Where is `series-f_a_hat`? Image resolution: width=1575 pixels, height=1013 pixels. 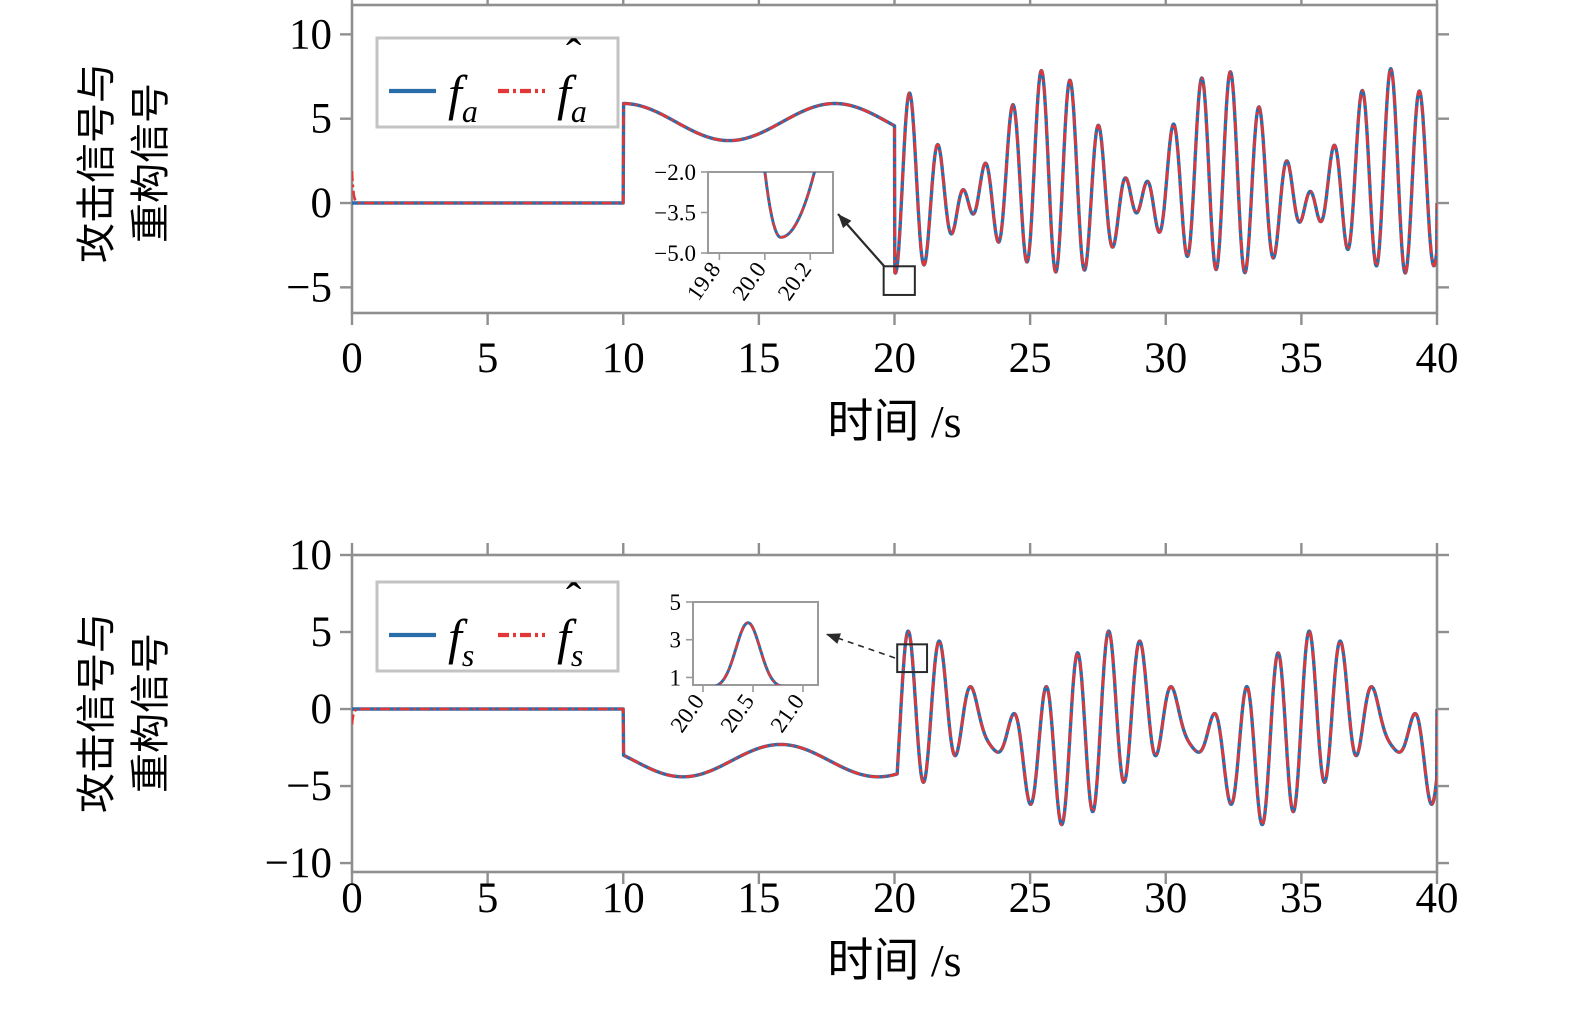
series-f_a_hat is located at coordinates (894, 171).